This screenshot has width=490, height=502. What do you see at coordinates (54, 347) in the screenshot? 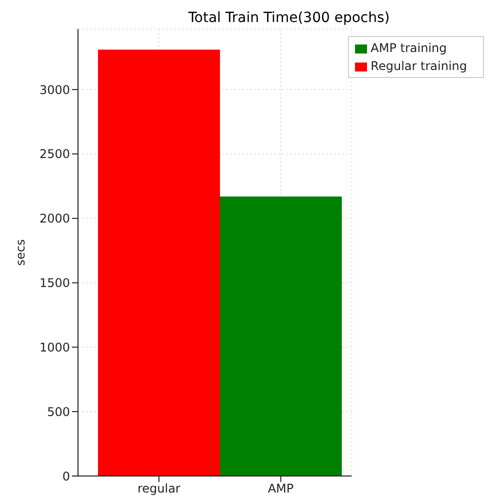
I see `y-tick-label: 1000` at bounding box center [54, 347].